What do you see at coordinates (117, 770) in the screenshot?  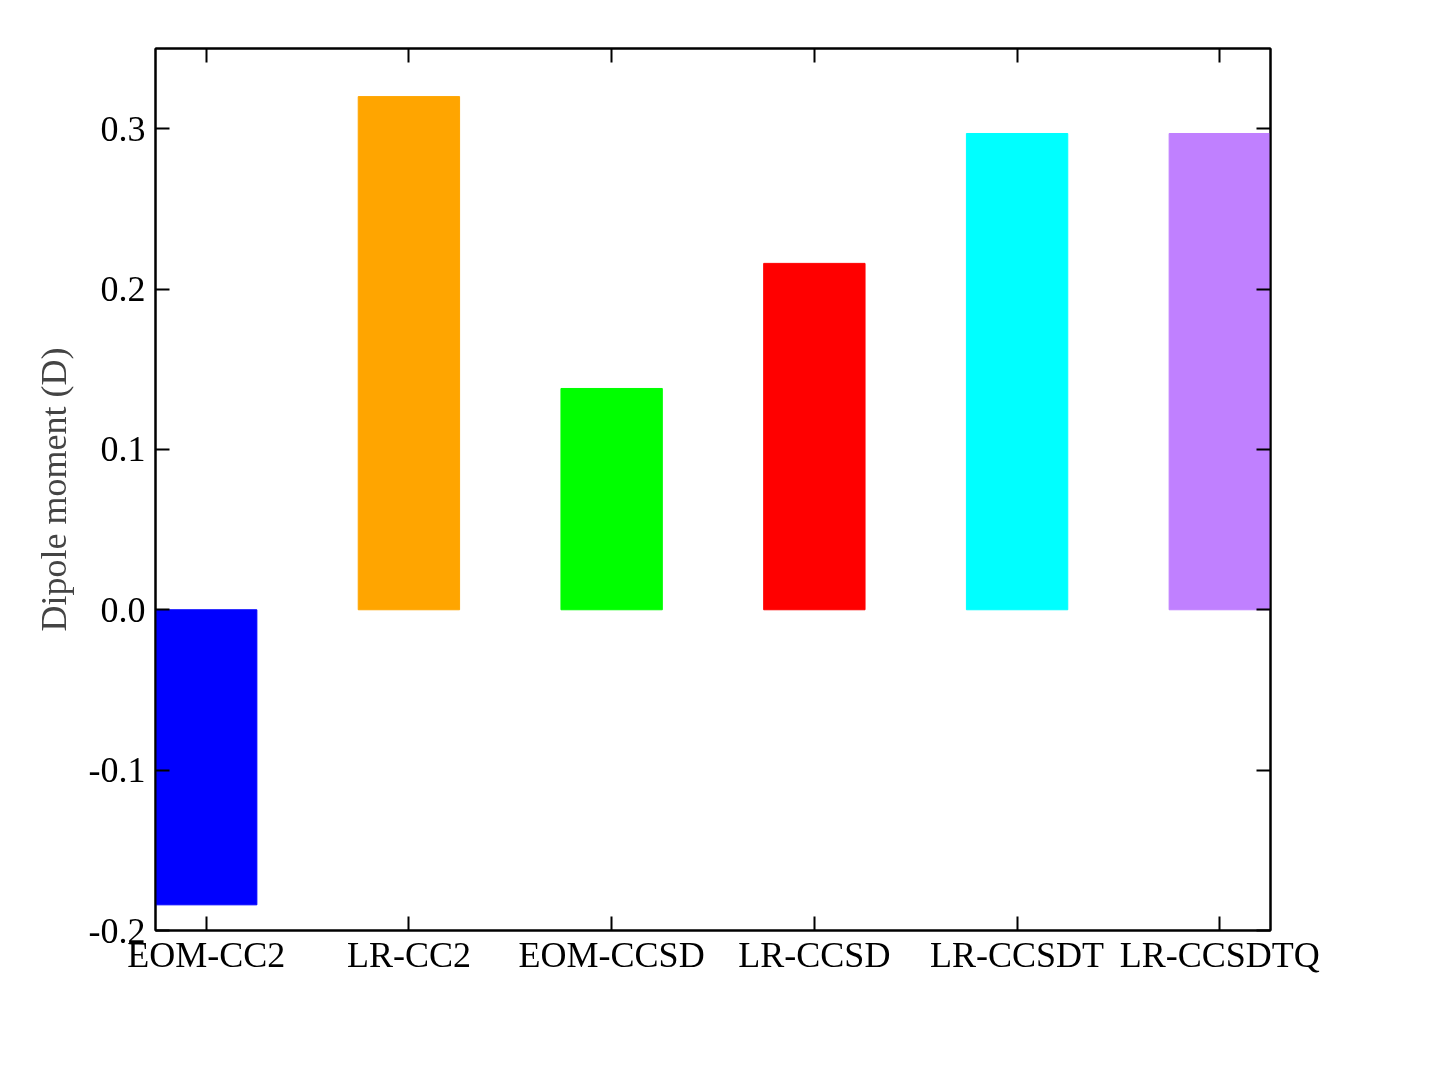 I see `y-tick-label: -0.1` at bounding box center [117, 770].